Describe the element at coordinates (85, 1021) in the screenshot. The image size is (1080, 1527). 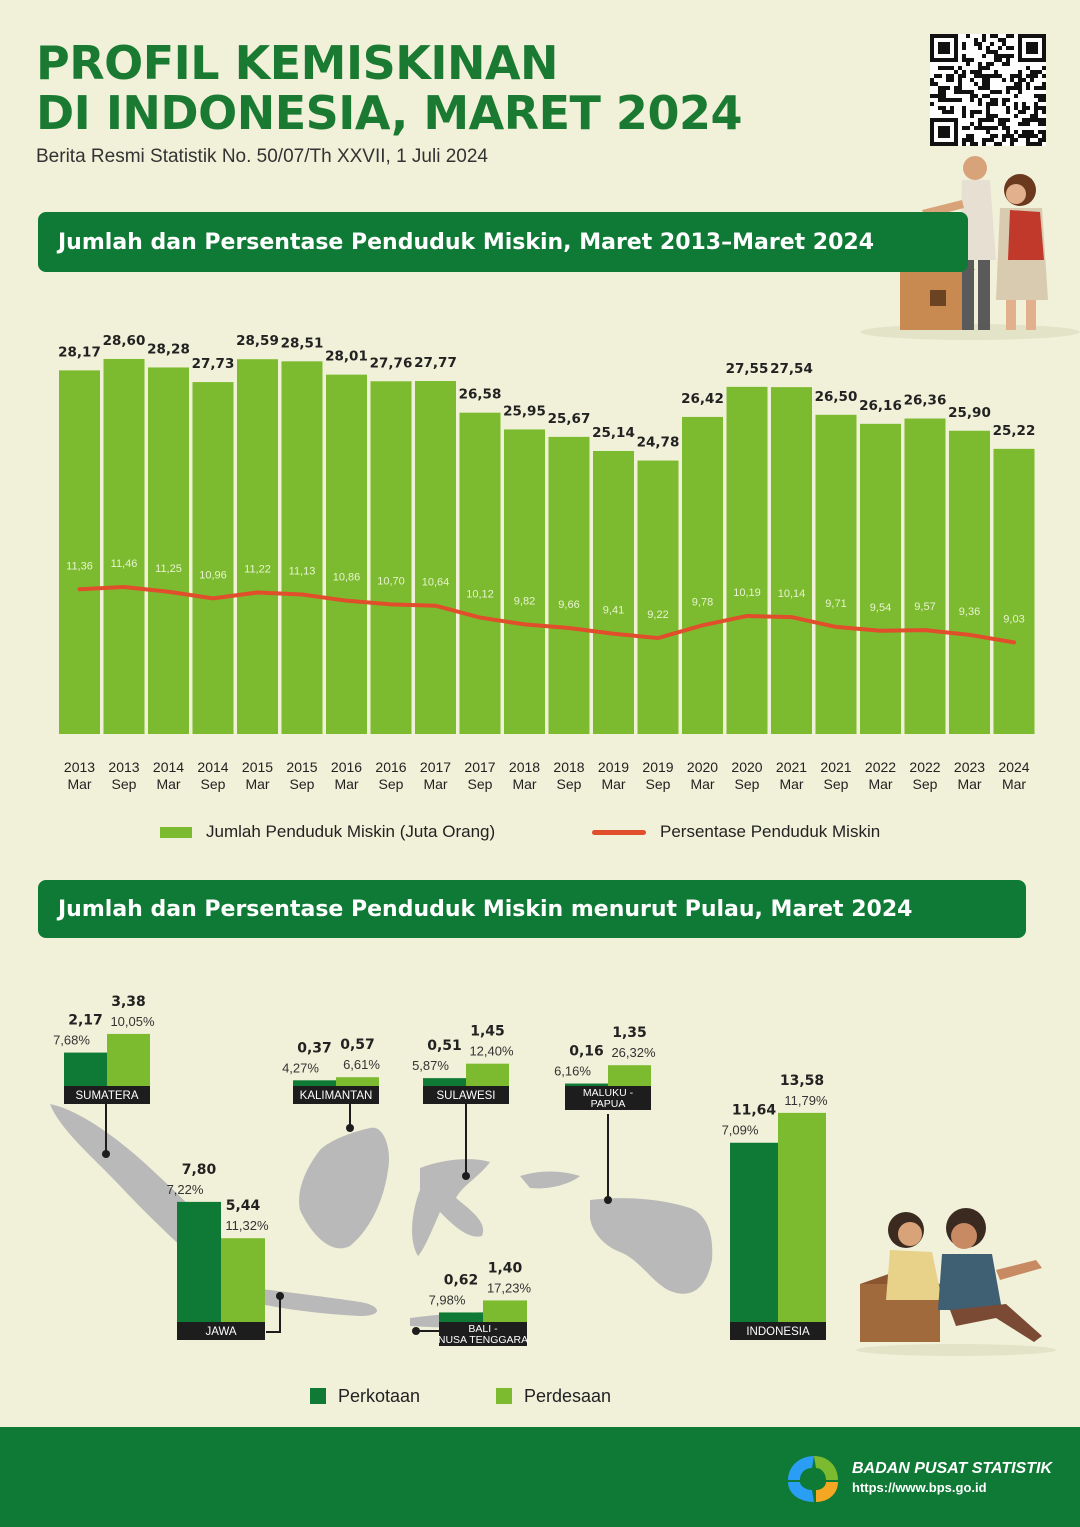
I see `perkotaan-jumlah-label: 2,17` at that location.